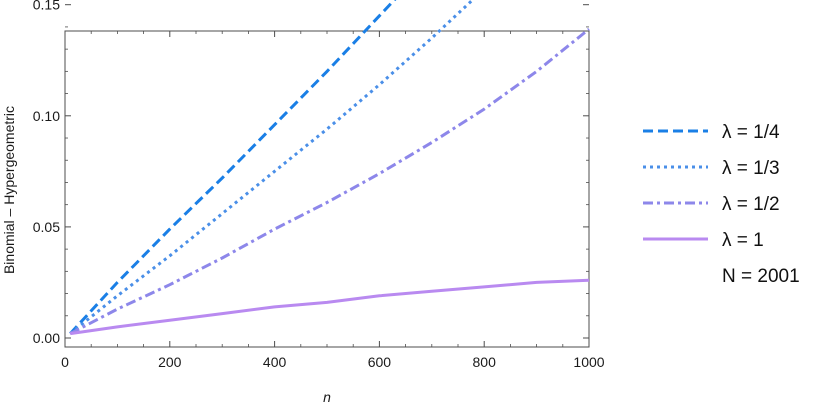 Image resolution: width=827 pixels, height=409 pixels. I want to click on legend-annotation: N = 2001, so click(761, 276).